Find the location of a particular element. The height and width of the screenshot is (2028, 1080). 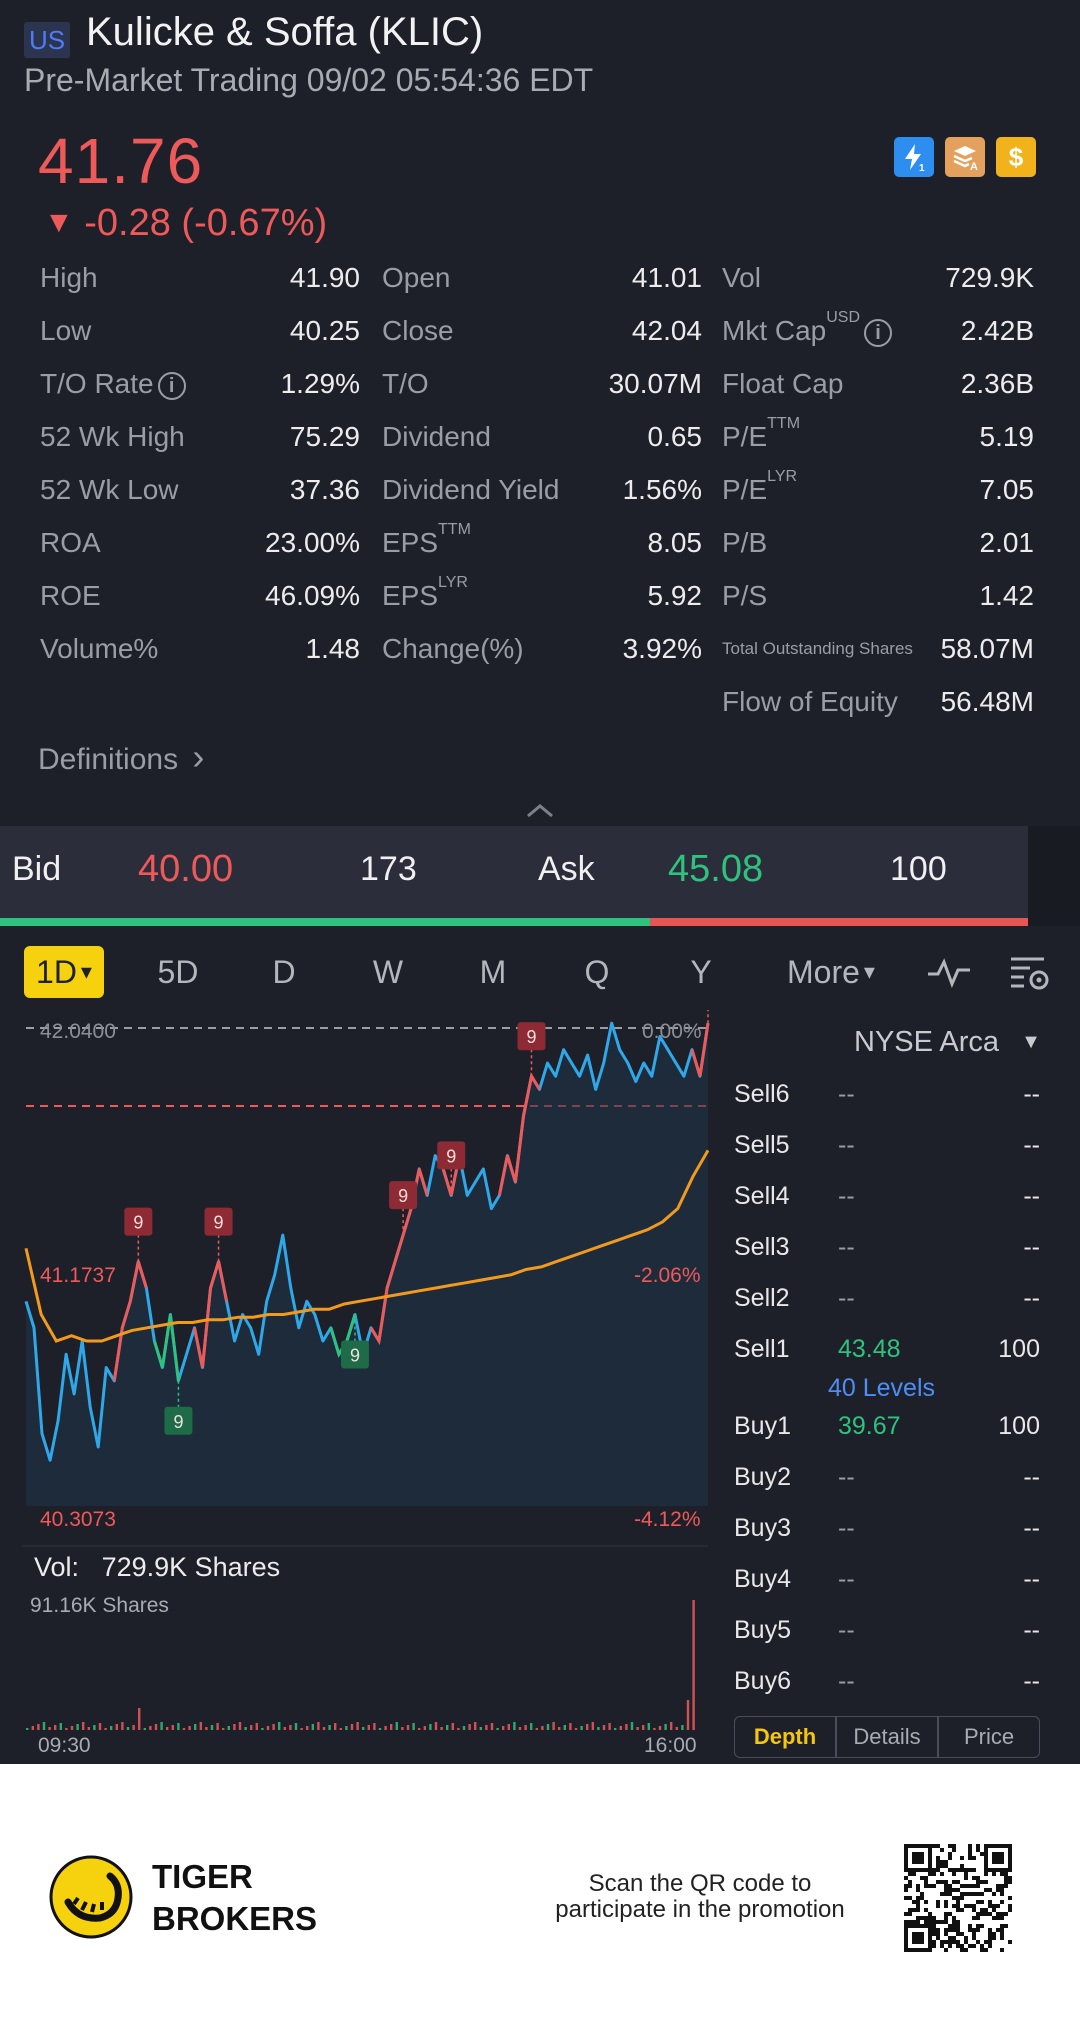

stat-label-text: T/O is located at coordinates (405, 383).